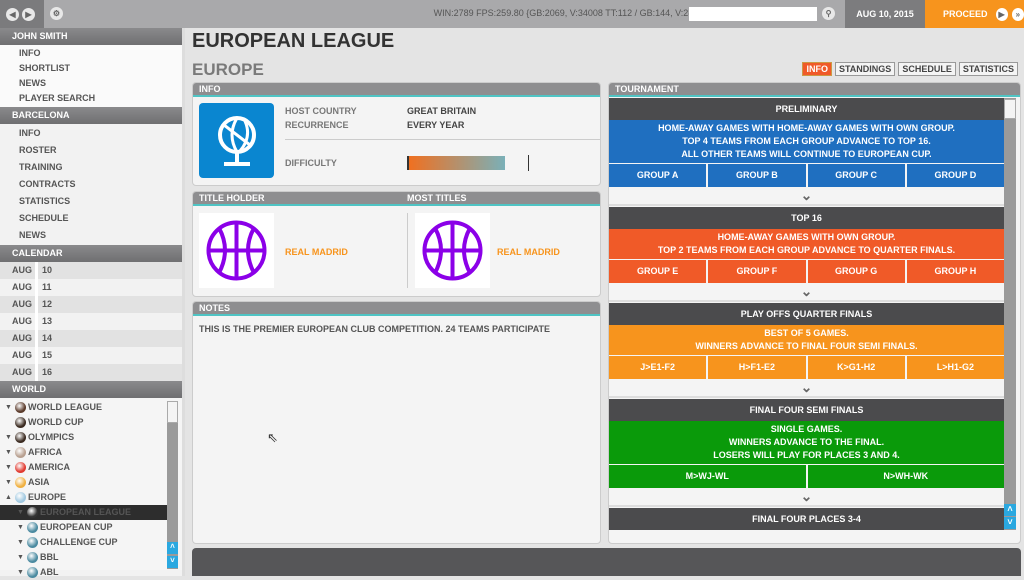 The width and height of the screenshot is (1024, 580). Describe the element at coordinates (38, 150) in the screenshot. I see `sidebar-item-roster: ROSTER` at that location.